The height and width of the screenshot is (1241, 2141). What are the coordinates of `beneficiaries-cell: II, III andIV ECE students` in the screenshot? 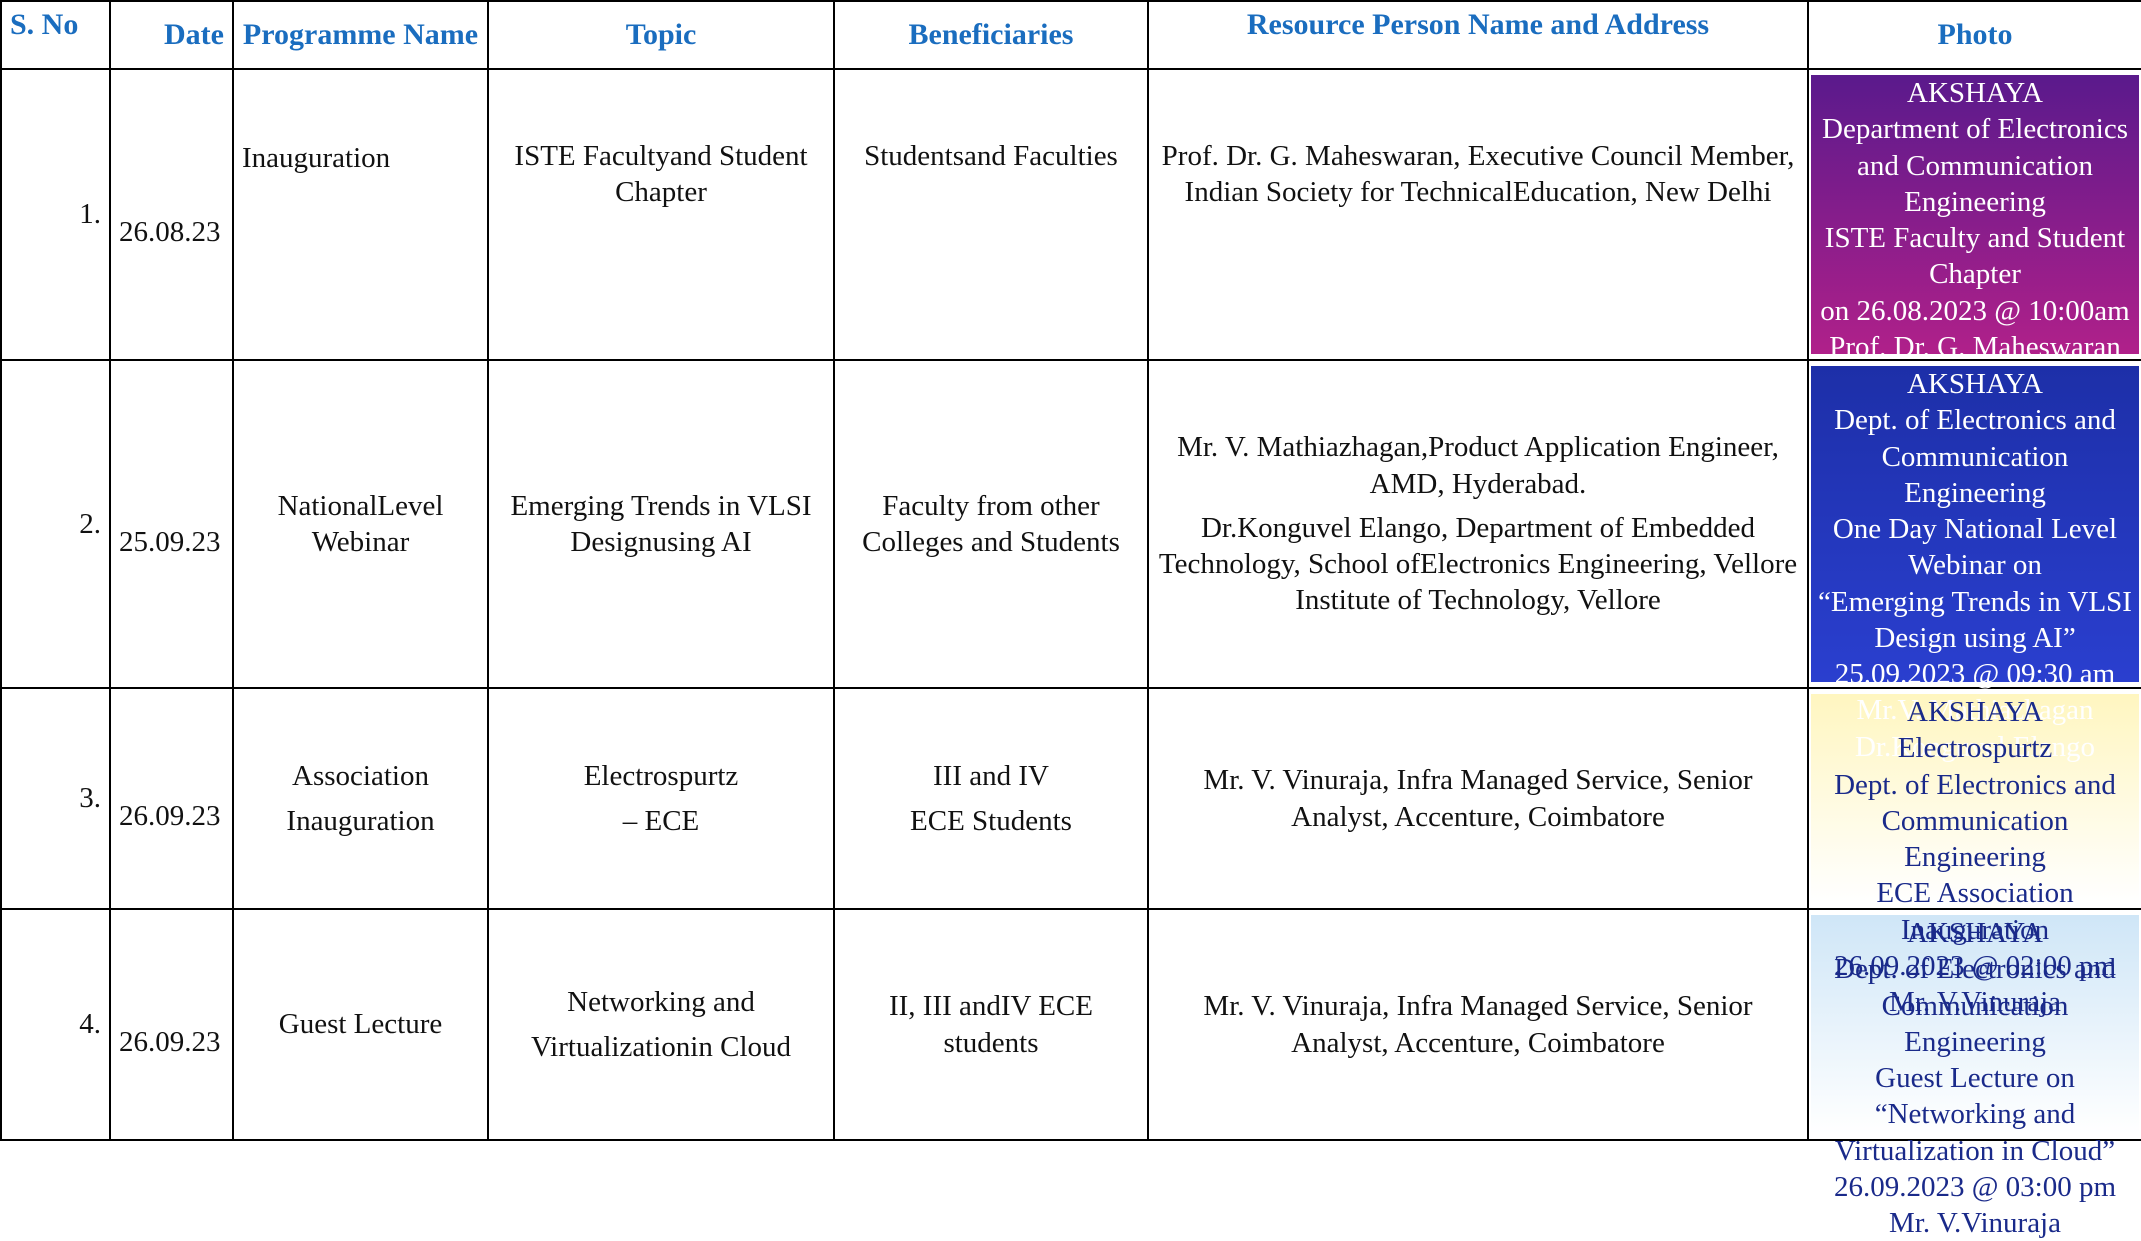 It's located at (991, 1024).